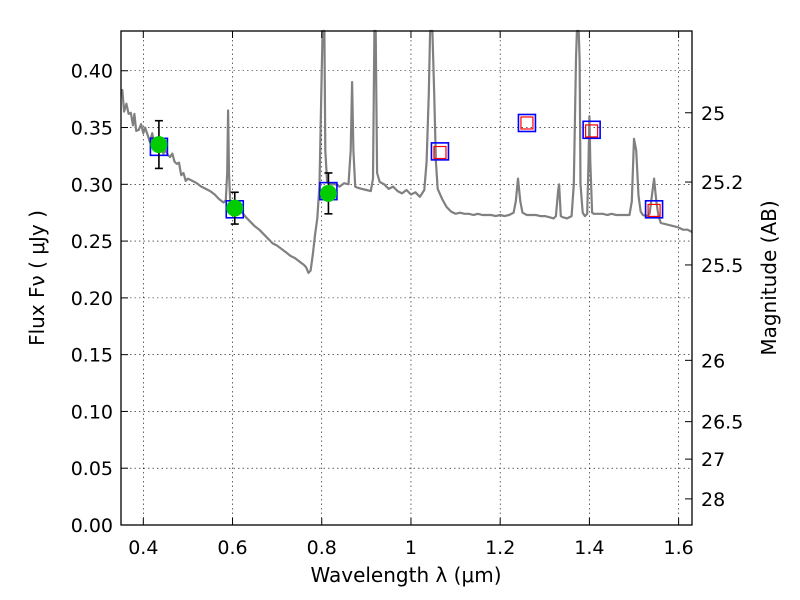 The image size is (800, 600). I want to click on y-tick-label: 0.10, so click(92, 412).